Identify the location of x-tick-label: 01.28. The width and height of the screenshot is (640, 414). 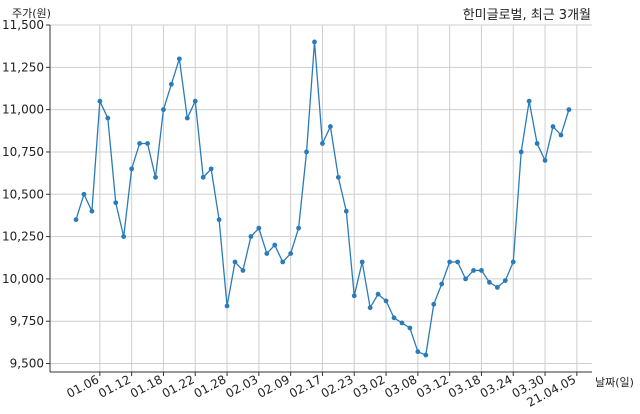
(210, 386).